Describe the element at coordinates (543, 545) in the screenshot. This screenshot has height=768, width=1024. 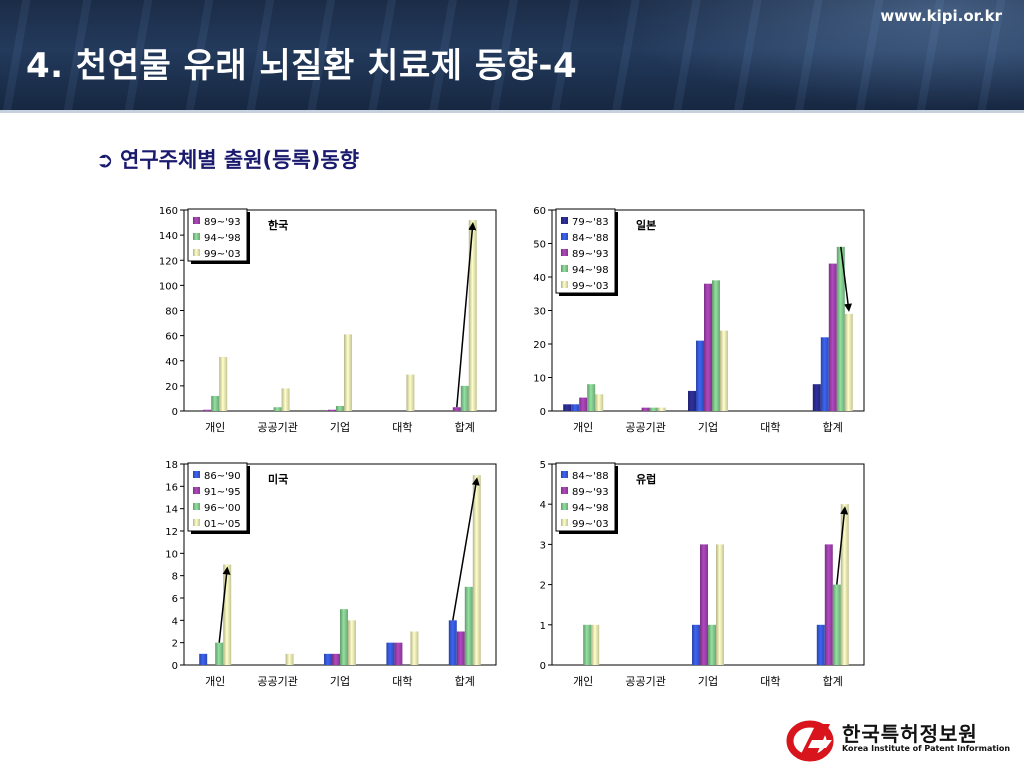
I see `y-tick-label: 3` at that location.